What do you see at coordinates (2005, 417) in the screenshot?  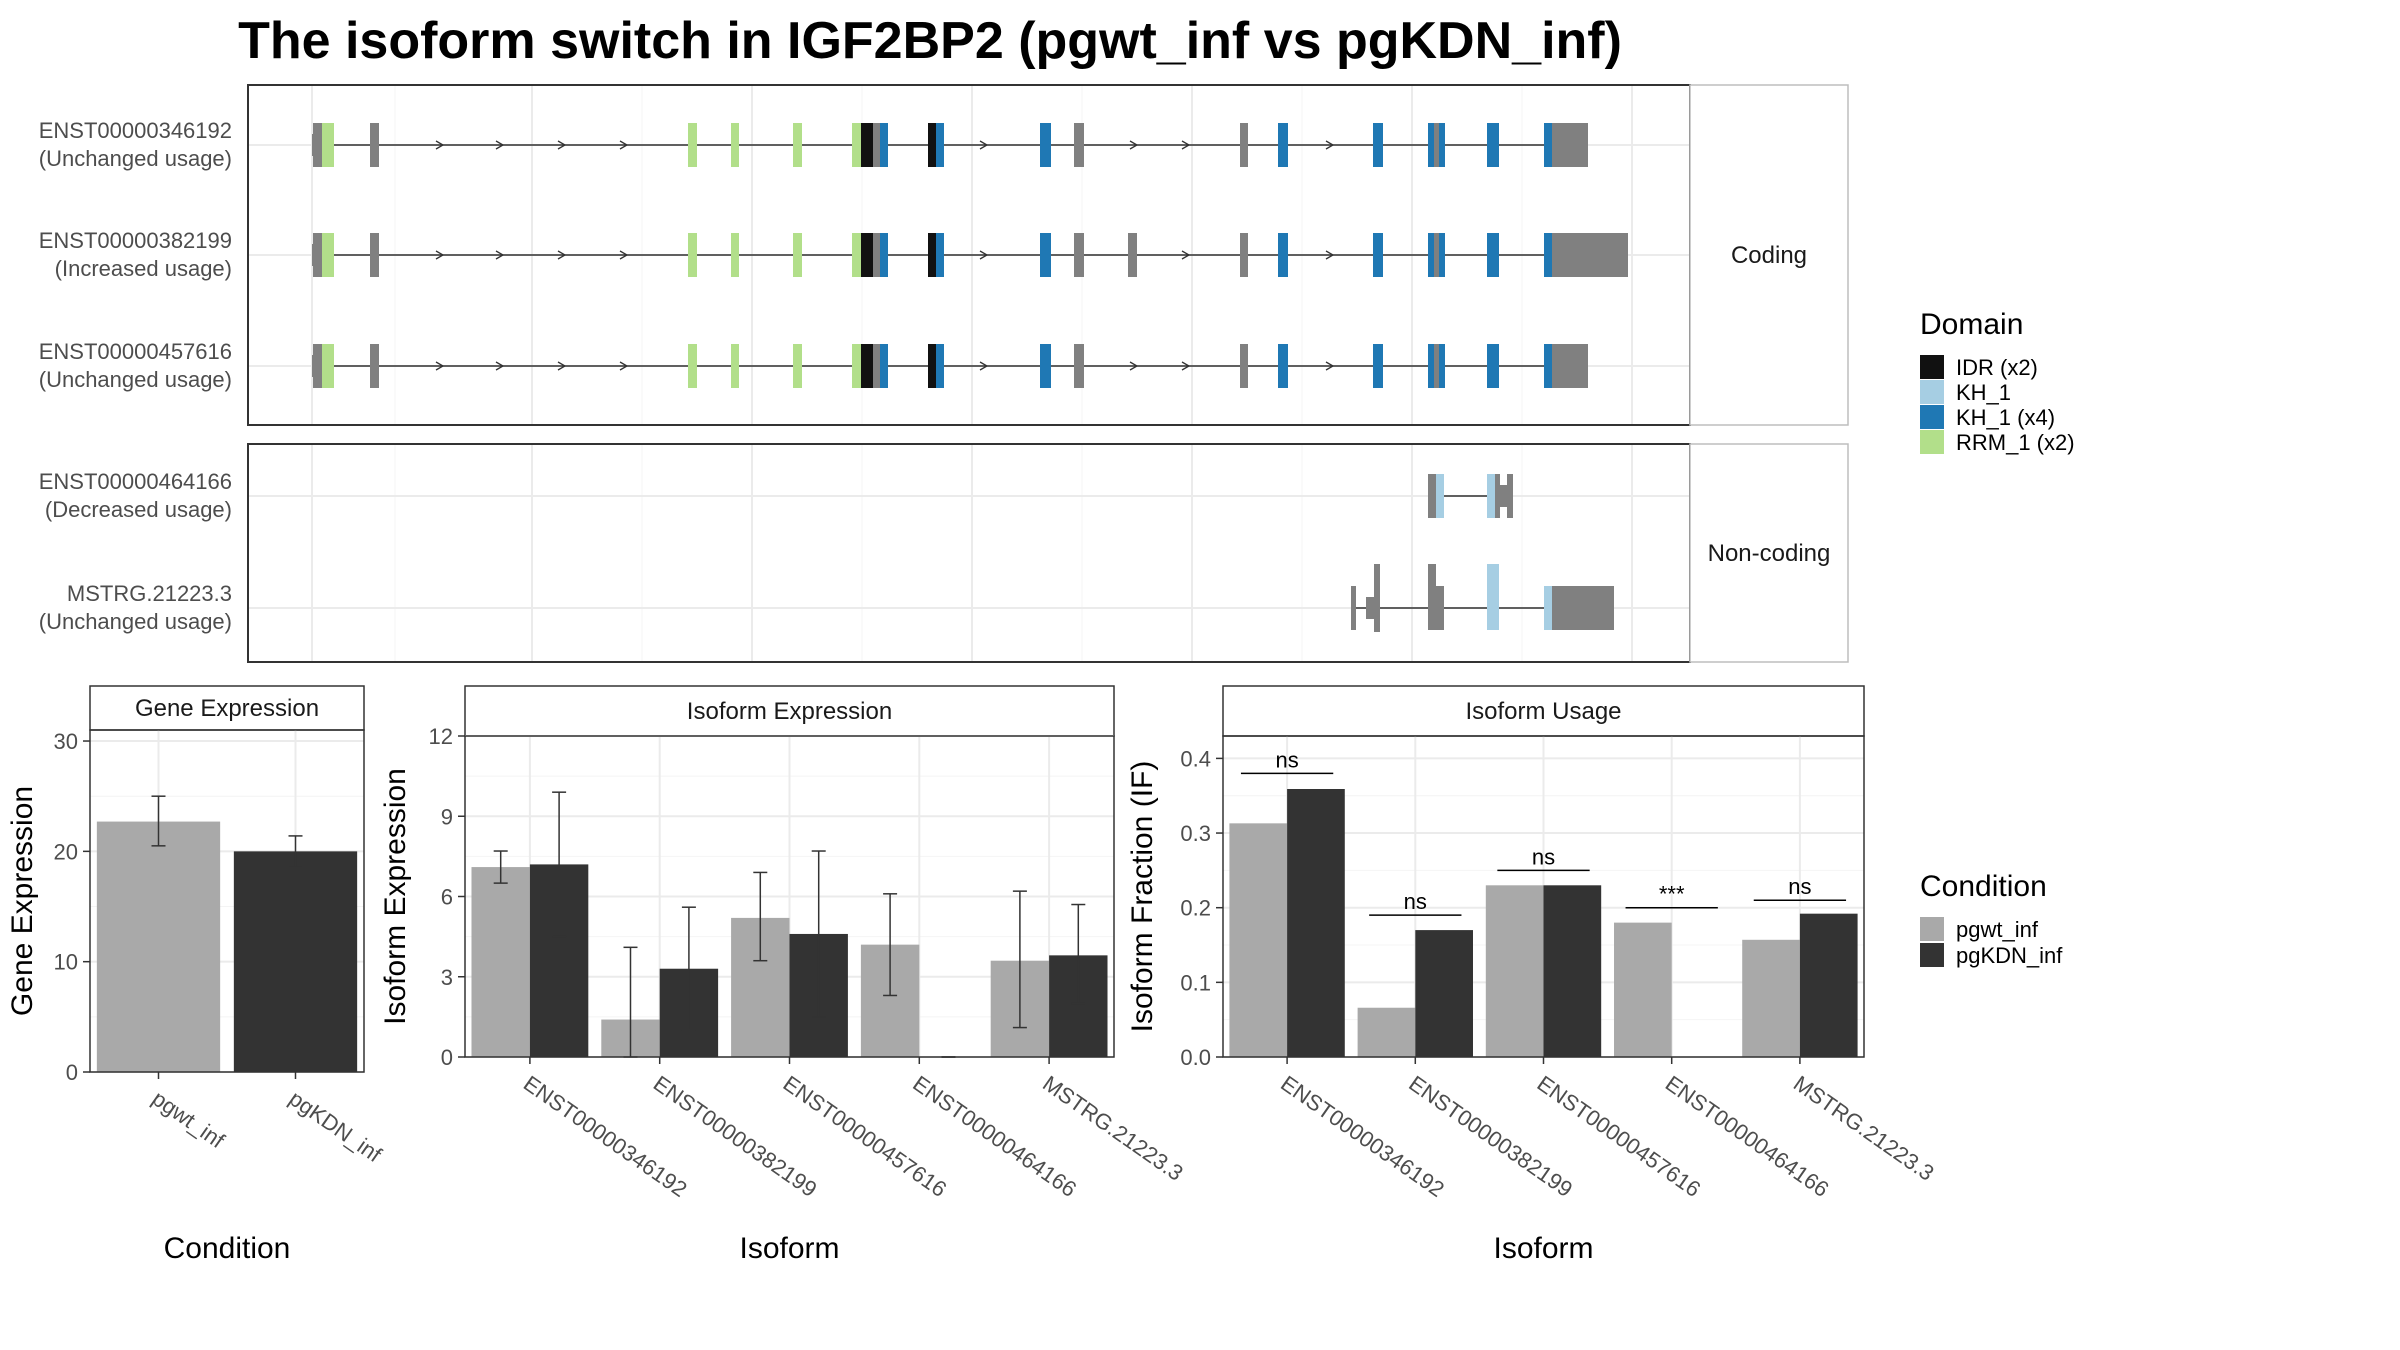 I see `legend-label: KH_1 (x4)` at bounding box center [2005, 417].